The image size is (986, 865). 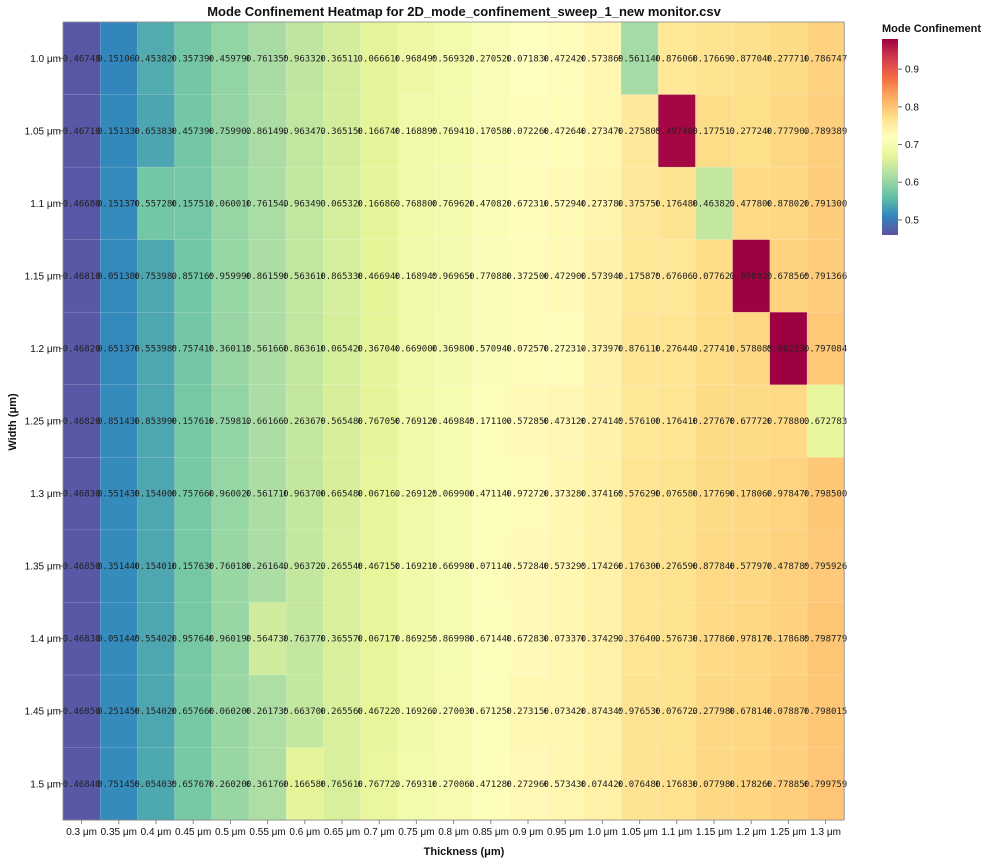 I want to click on x-tick-label: 0.8 μm, so click(x=453, y=832).